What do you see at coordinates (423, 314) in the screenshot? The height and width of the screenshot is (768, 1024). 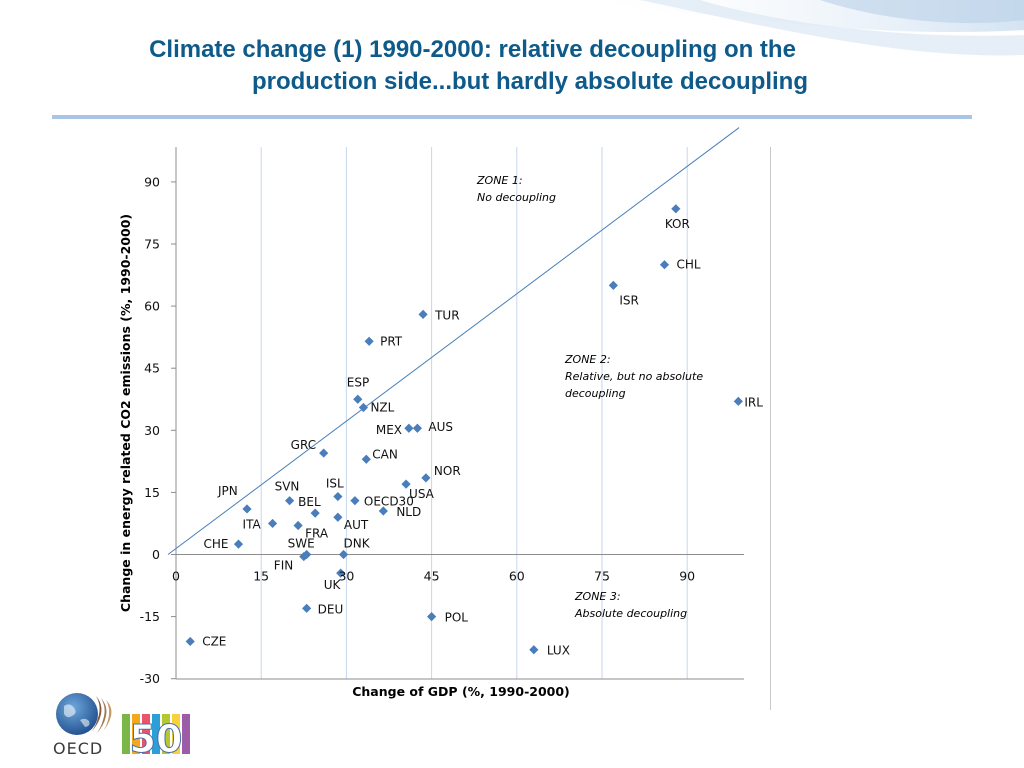 I see `point-tur` at bounding box center [423, 314].